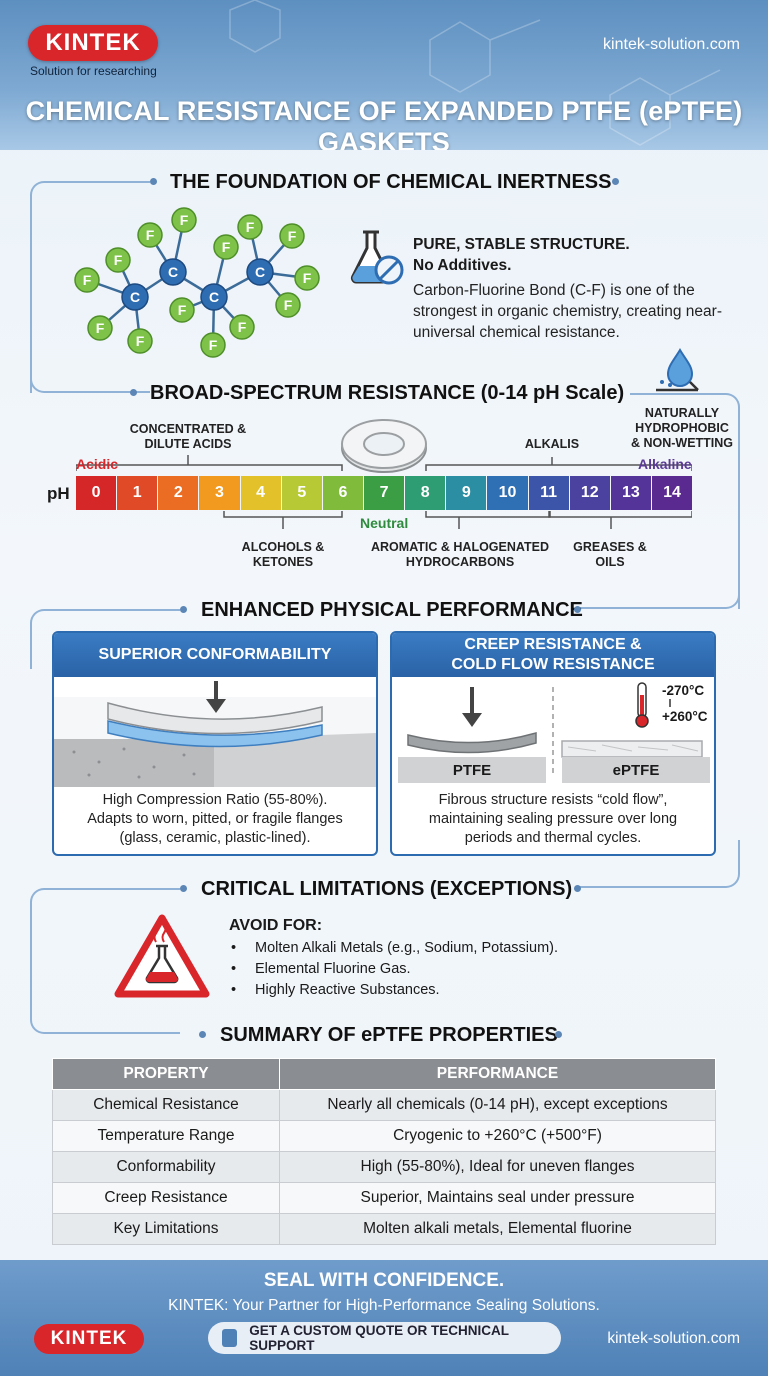  Describe the element at coordinates (97, 464) in the screenshot. I see `acidic-label: Acidic` at that location.